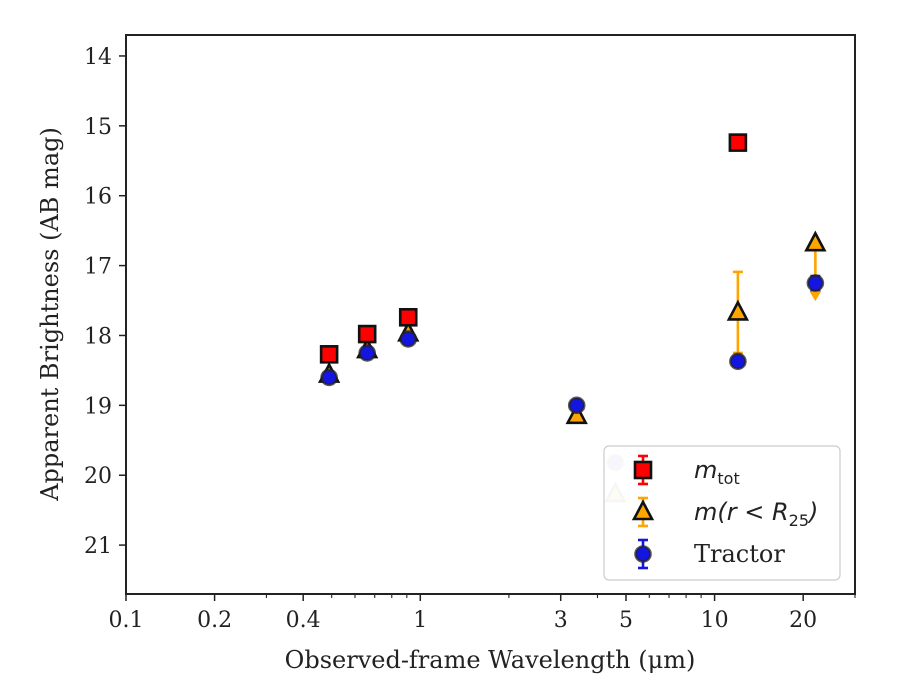  Describe the element at coordinates (98, 197) in the screenshot. I see `y-tick-label: 16` at that location.